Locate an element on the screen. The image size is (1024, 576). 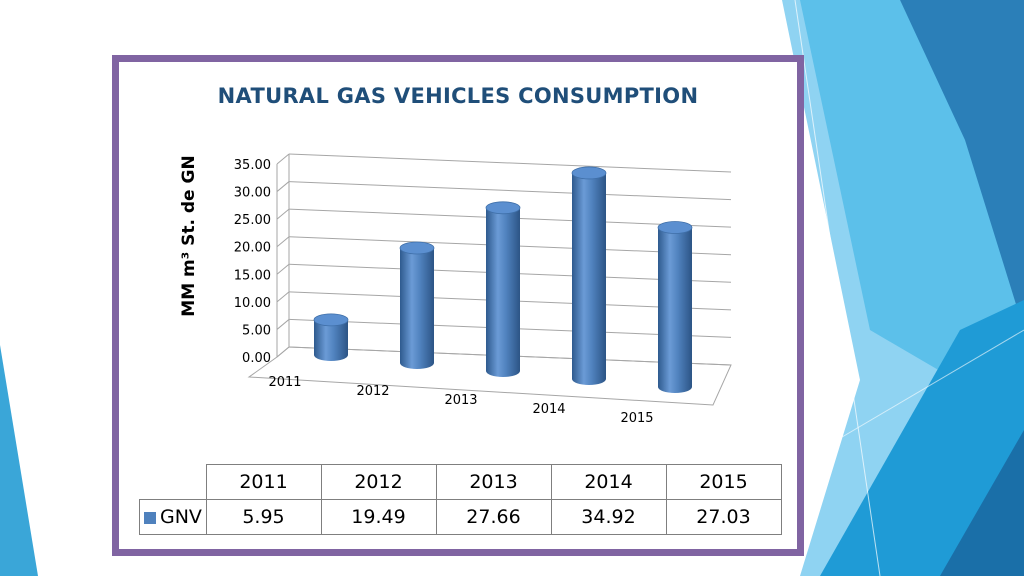
data-table-corner is located at coordinates (173, 482).